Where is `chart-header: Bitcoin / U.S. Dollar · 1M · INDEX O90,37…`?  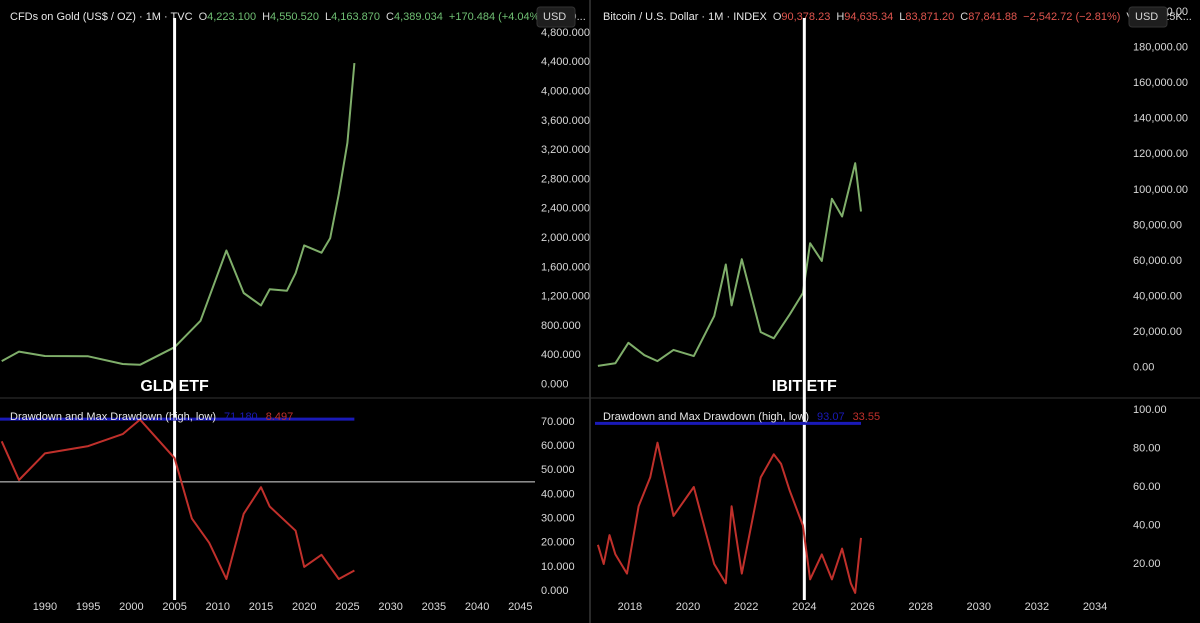
chart-header: Bitcoin / U.S. Dollar · 1M · INDEX O90,37… is located at coordinates (897, 17).